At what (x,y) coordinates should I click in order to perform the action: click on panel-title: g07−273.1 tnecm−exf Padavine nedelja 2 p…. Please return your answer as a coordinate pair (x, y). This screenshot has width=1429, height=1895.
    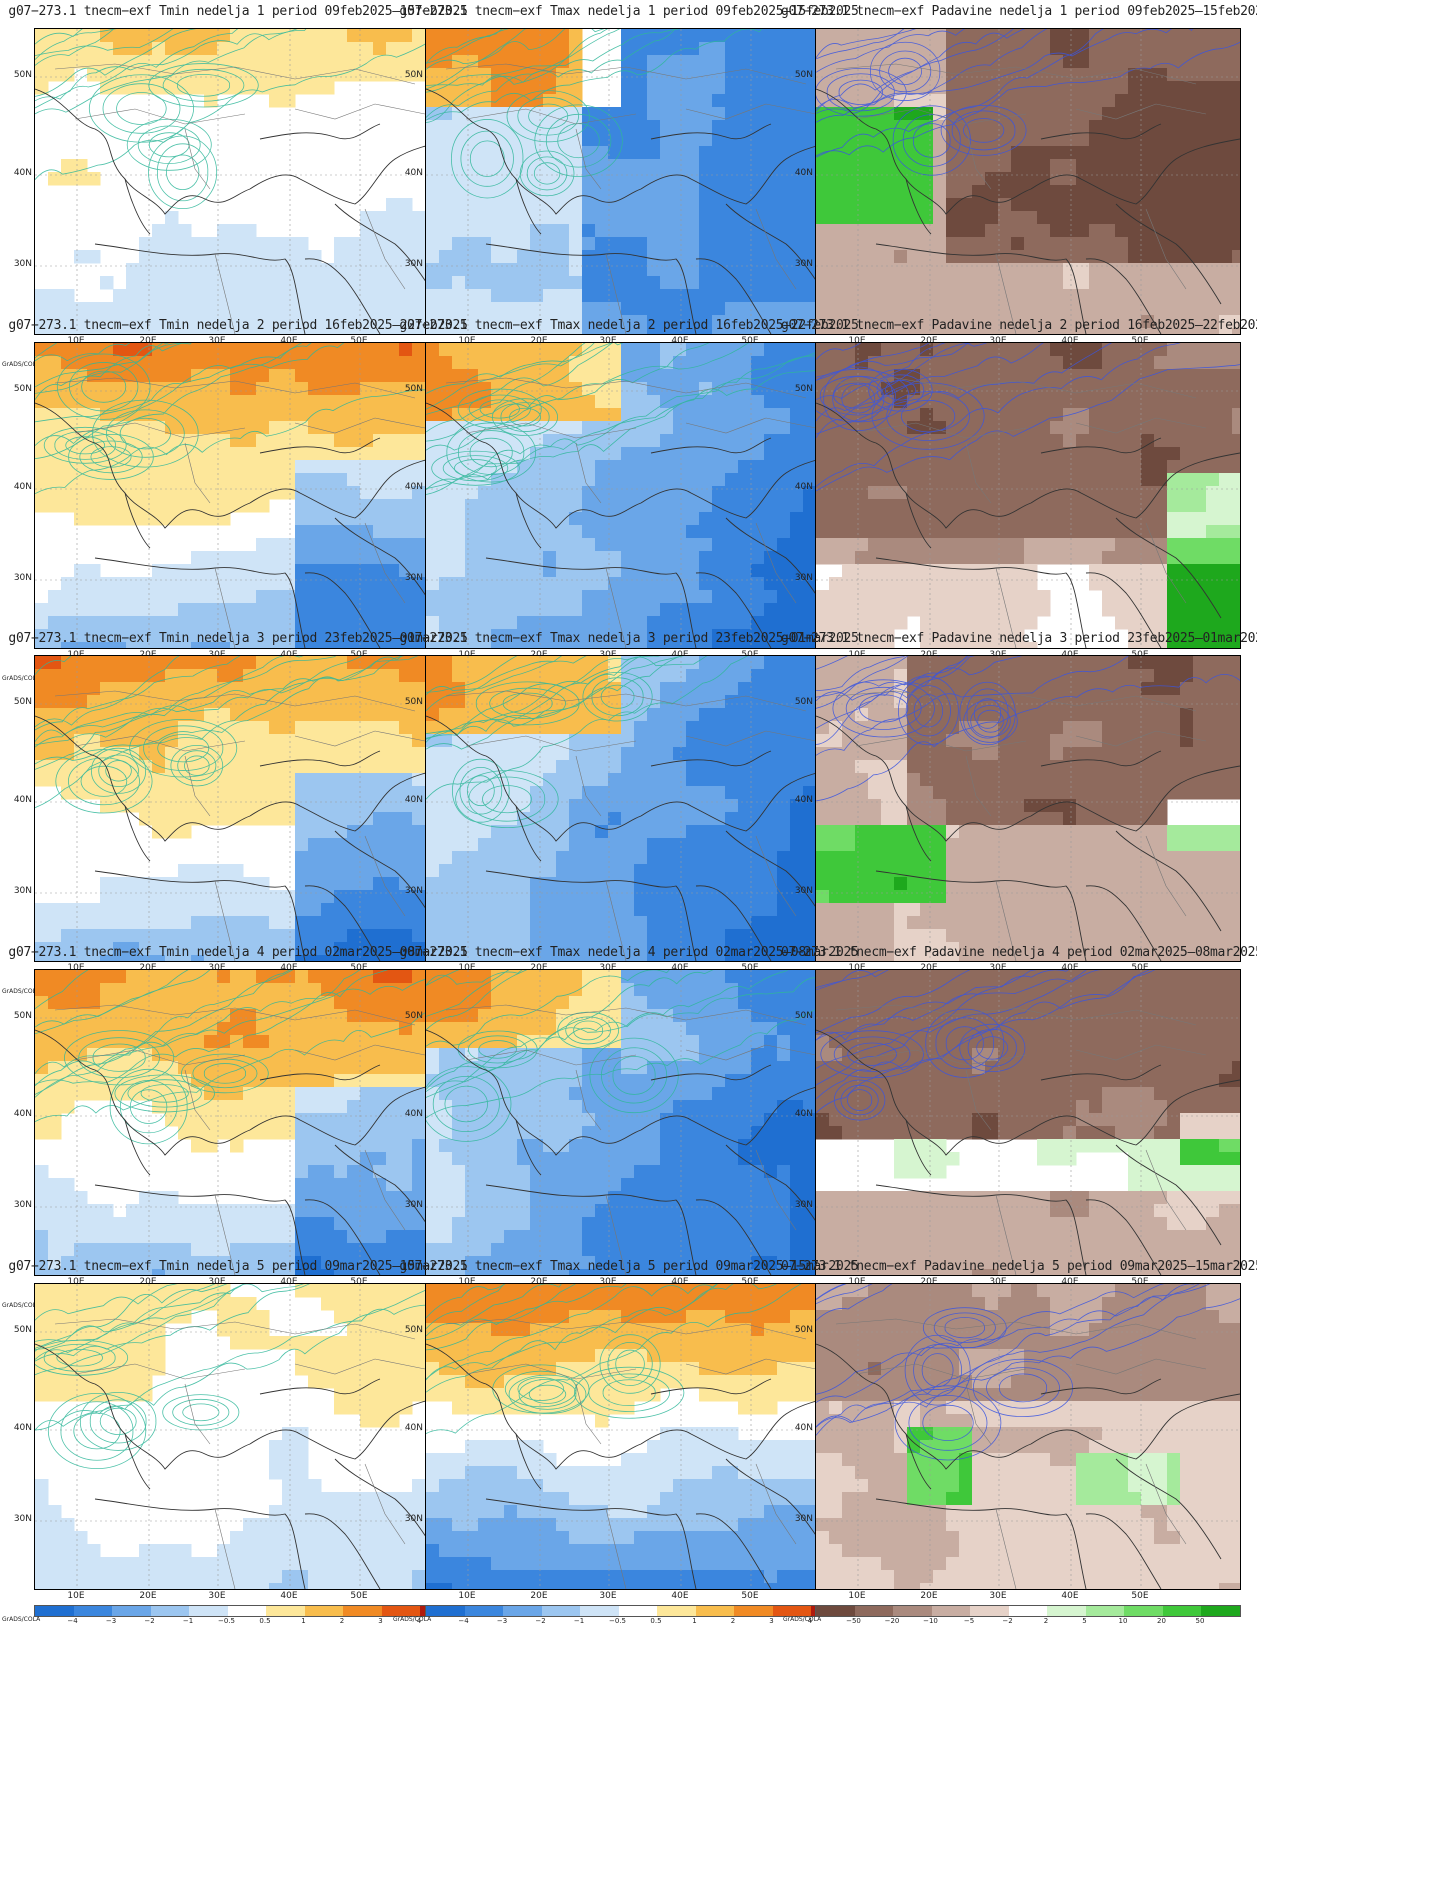
    Looking at the image, I should click on (1019, 325).